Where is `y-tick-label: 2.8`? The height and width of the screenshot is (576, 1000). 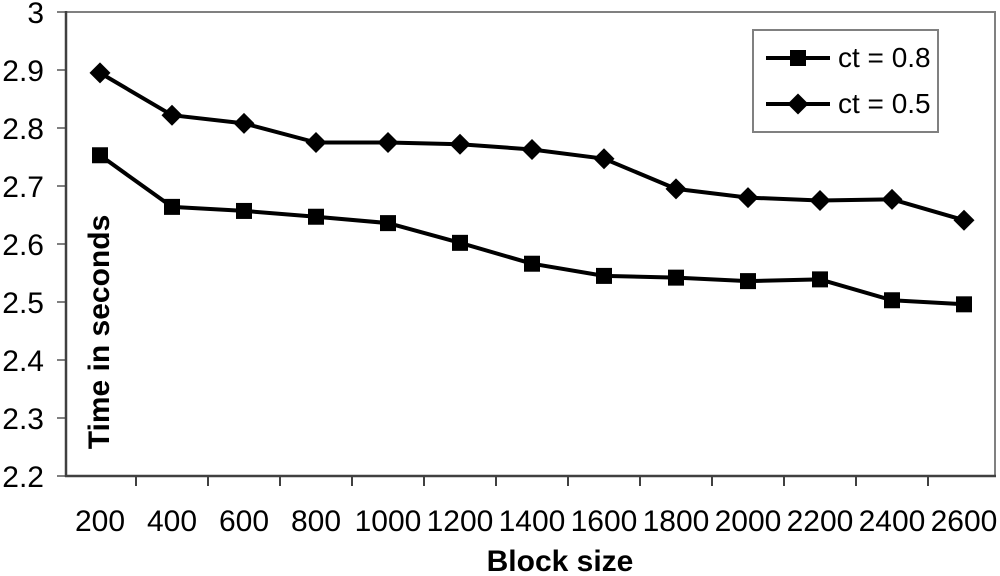
y-tick-label: 2.8 is located at coordinates (23, 129).